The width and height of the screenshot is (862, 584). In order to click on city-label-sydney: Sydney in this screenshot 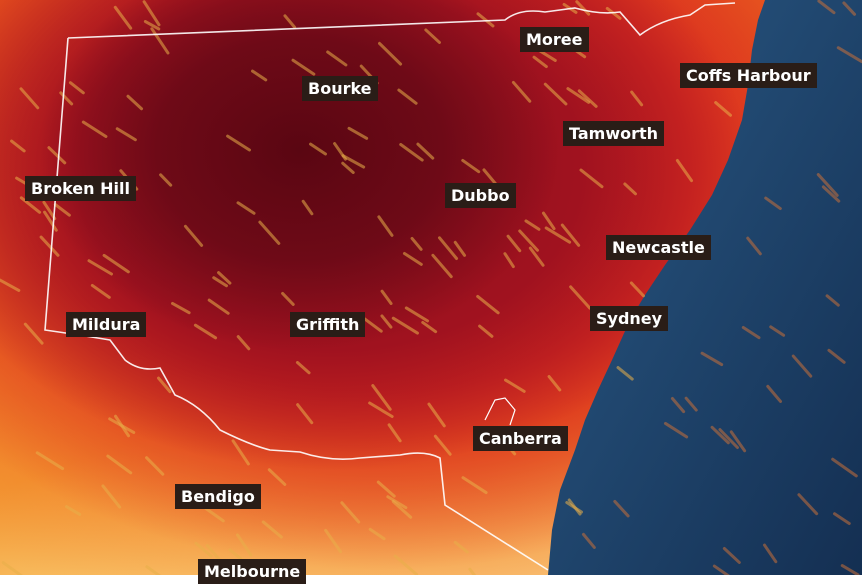, I will do `click(629, 318)`.